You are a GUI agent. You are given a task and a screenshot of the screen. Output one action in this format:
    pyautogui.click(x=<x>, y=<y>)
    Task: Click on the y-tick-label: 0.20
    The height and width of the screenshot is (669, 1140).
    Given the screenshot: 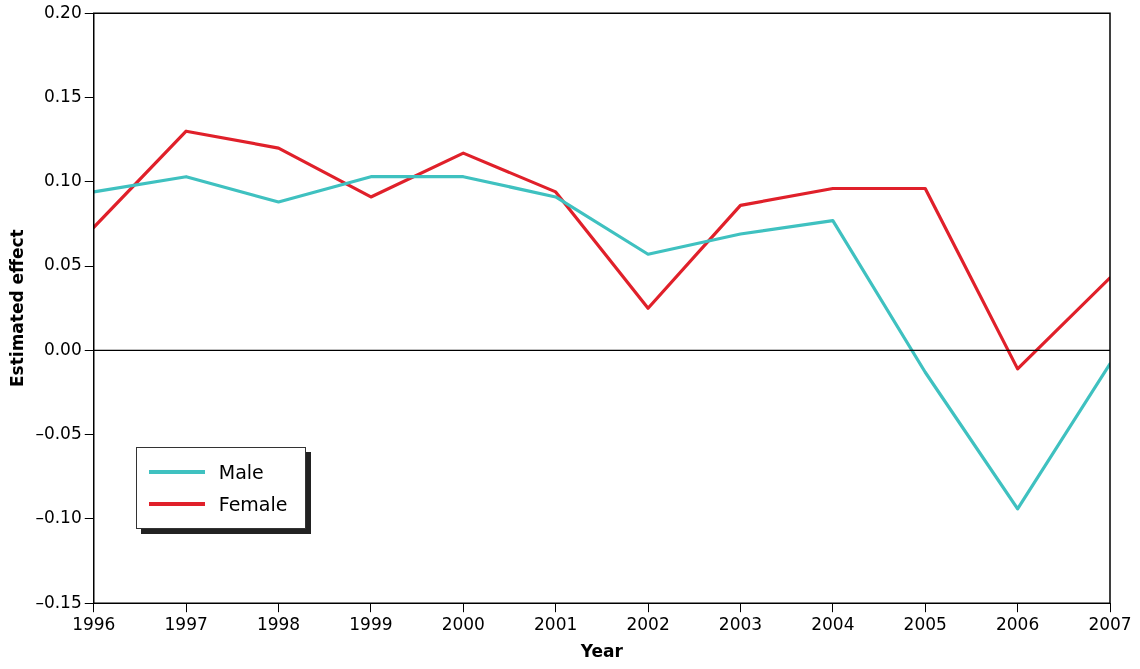 What is the action you would take?
    pyautogui.click(x=62, y=11)
    